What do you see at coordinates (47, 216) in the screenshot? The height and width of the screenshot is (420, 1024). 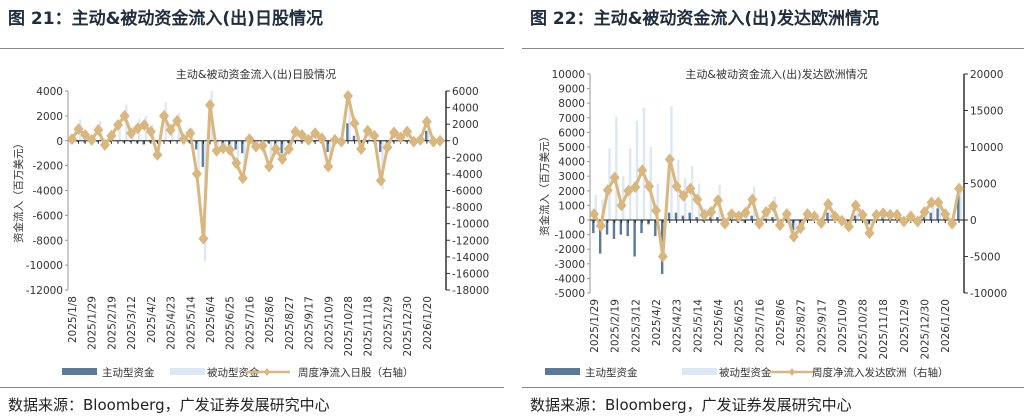 I see `left-tick-label: -6000` at bounding box center [47, 216].